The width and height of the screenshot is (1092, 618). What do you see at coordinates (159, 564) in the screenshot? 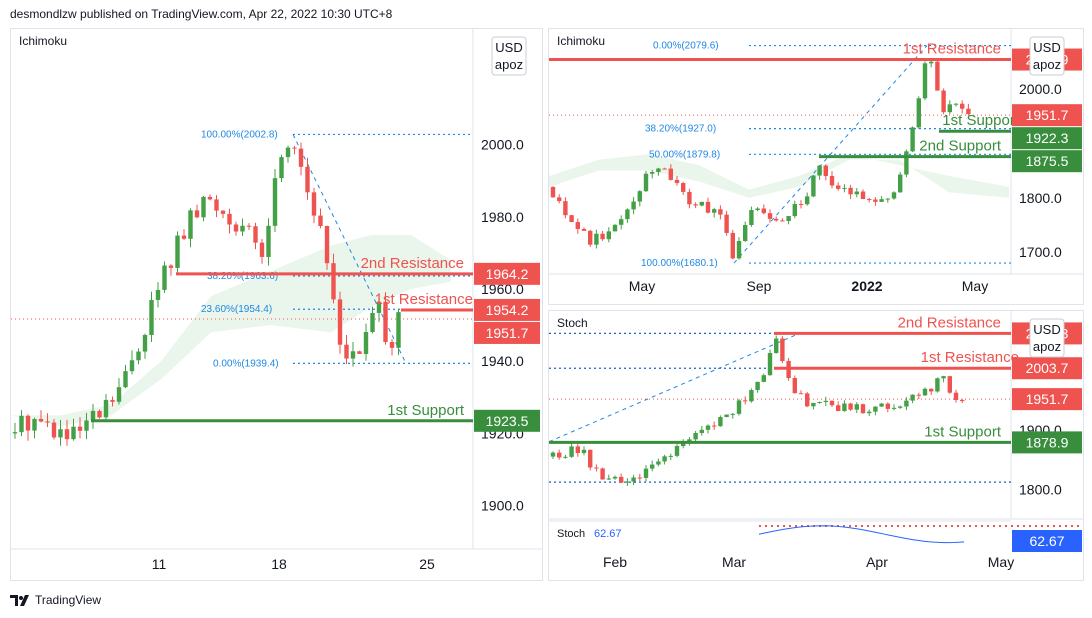
I see `x-tick-label: 11` at bounding box center [159, 564].